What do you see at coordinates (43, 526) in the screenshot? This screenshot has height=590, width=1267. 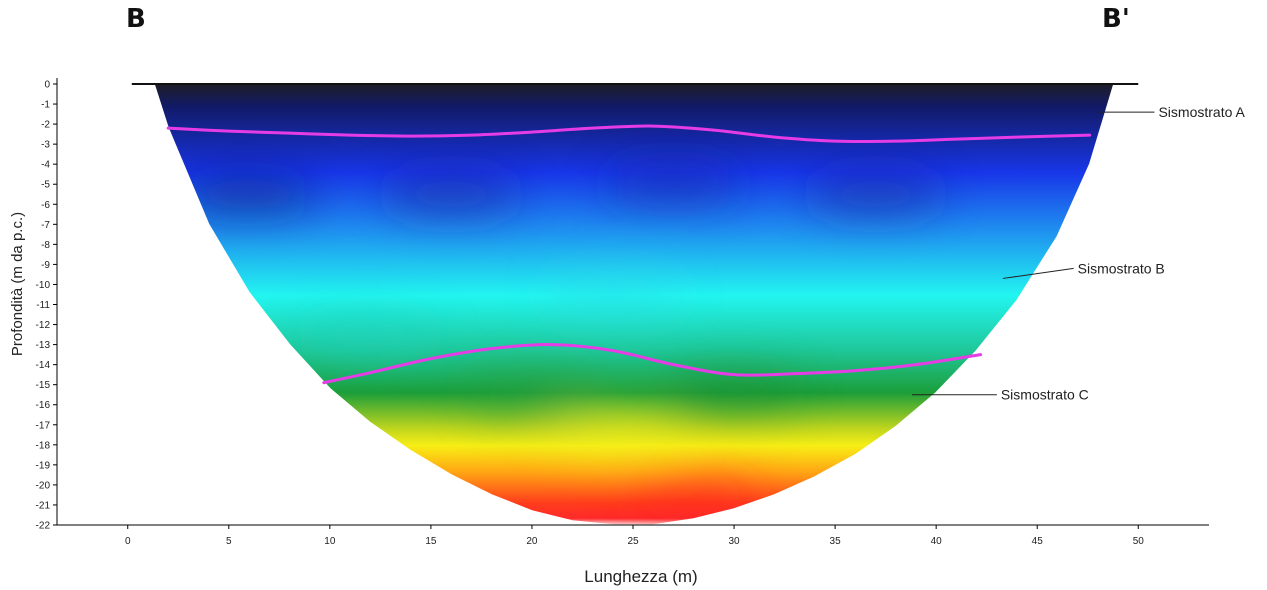 I see `y-tick-label: -22` at bounding box center [43, 526].